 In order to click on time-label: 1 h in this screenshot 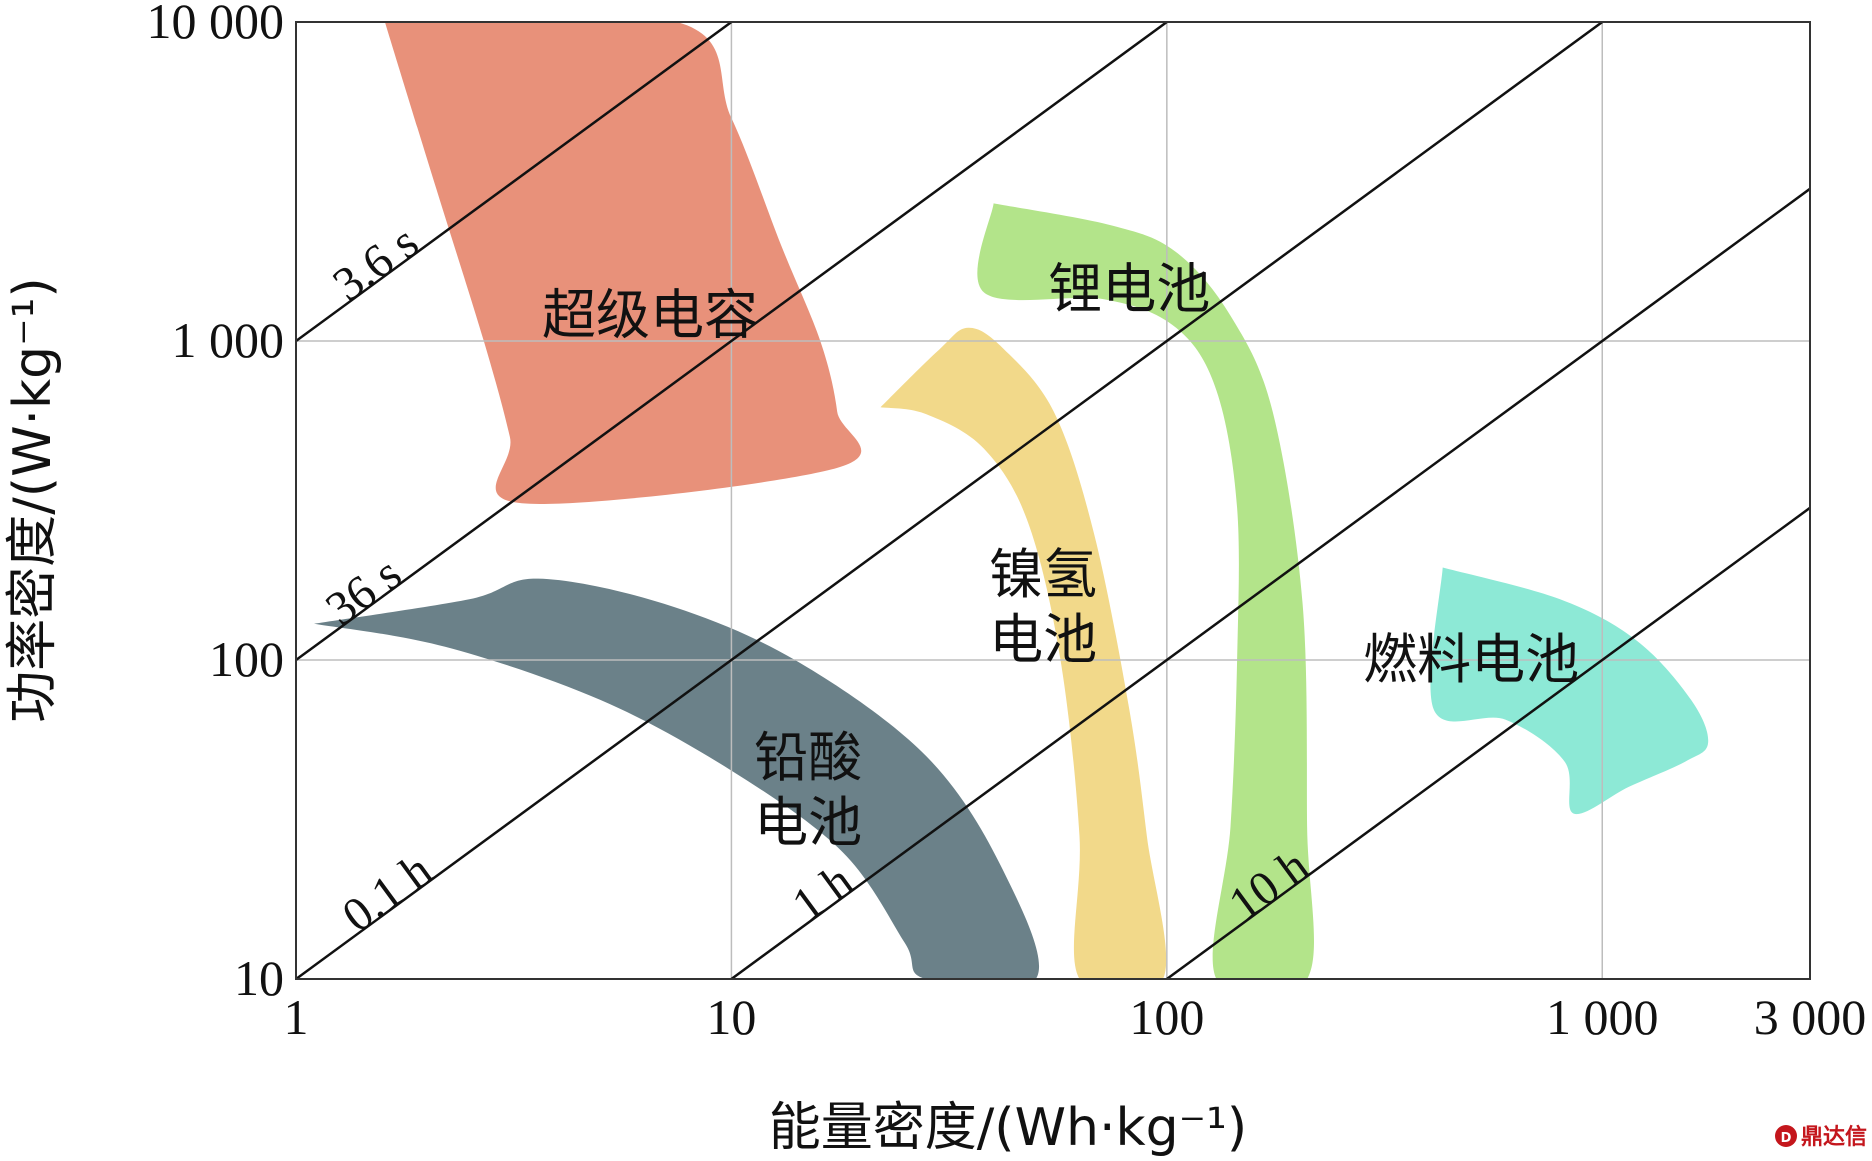, I will do `click(823, 893)`.